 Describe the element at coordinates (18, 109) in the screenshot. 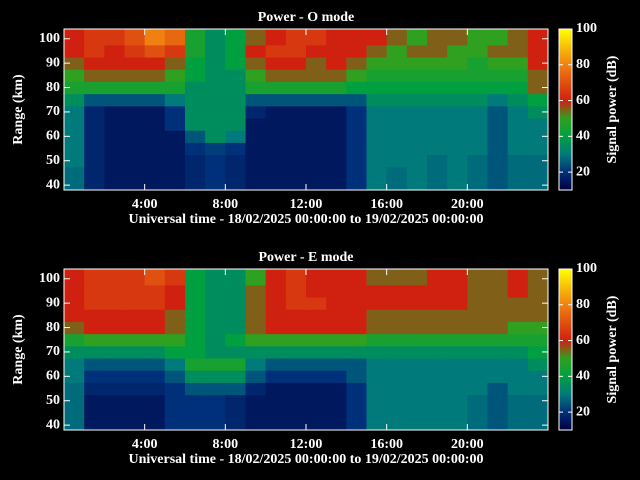

I see `y-axis-label: Range (km)` at that location.